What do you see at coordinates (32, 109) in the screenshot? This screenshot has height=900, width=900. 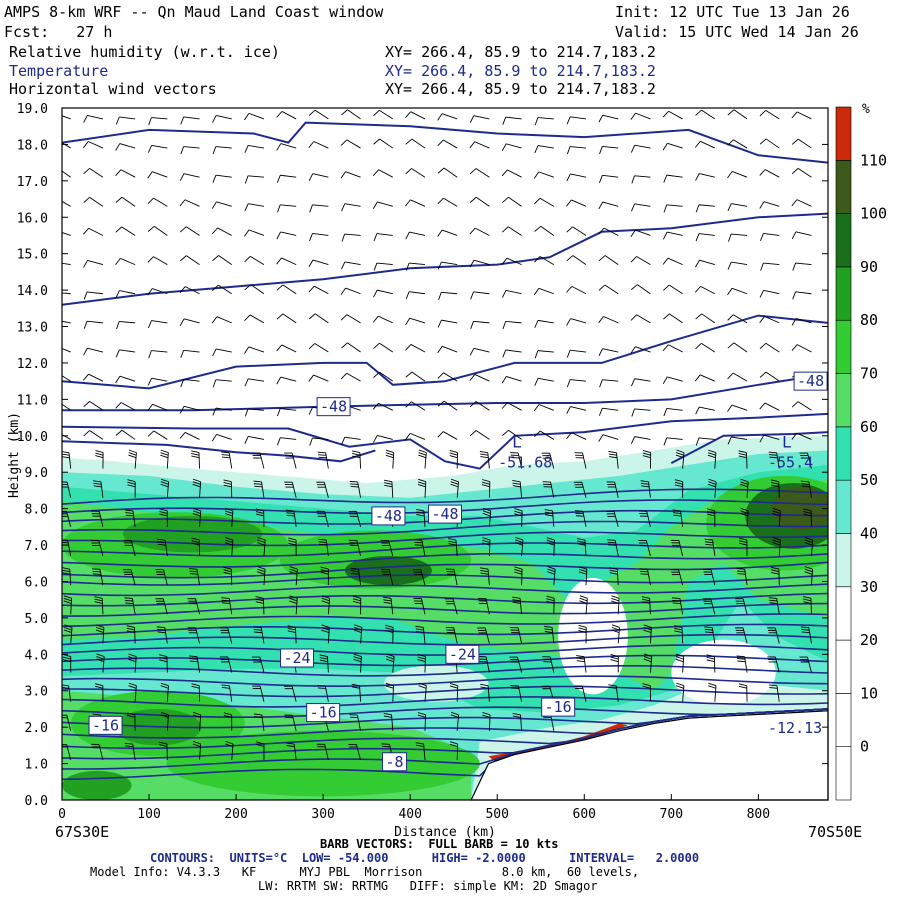 I see `y-tick-label: 19.0` at bounding box center [32, 109].